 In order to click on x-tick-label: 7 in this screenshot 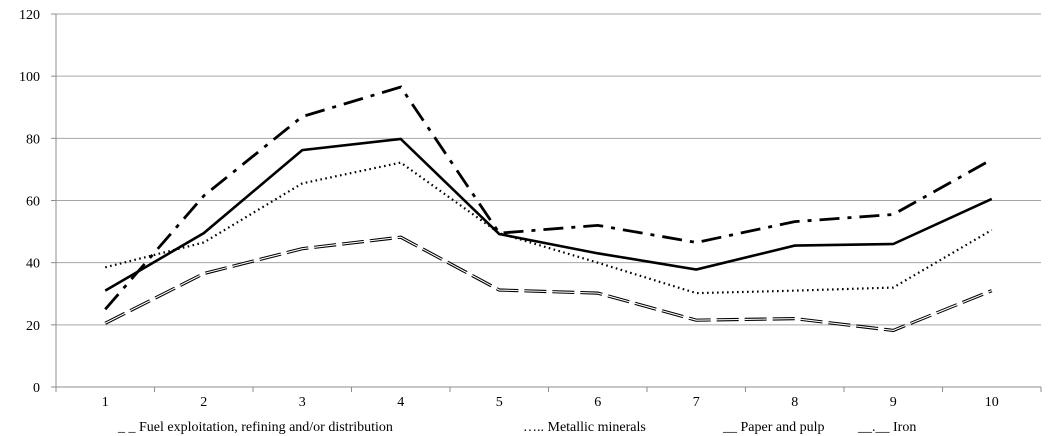, I will do `click(696, 402)`.